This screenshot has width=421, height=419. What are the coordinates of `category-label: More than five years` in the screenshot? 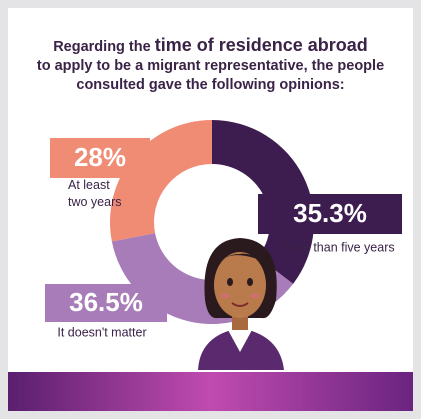 It's located at (337, 247).